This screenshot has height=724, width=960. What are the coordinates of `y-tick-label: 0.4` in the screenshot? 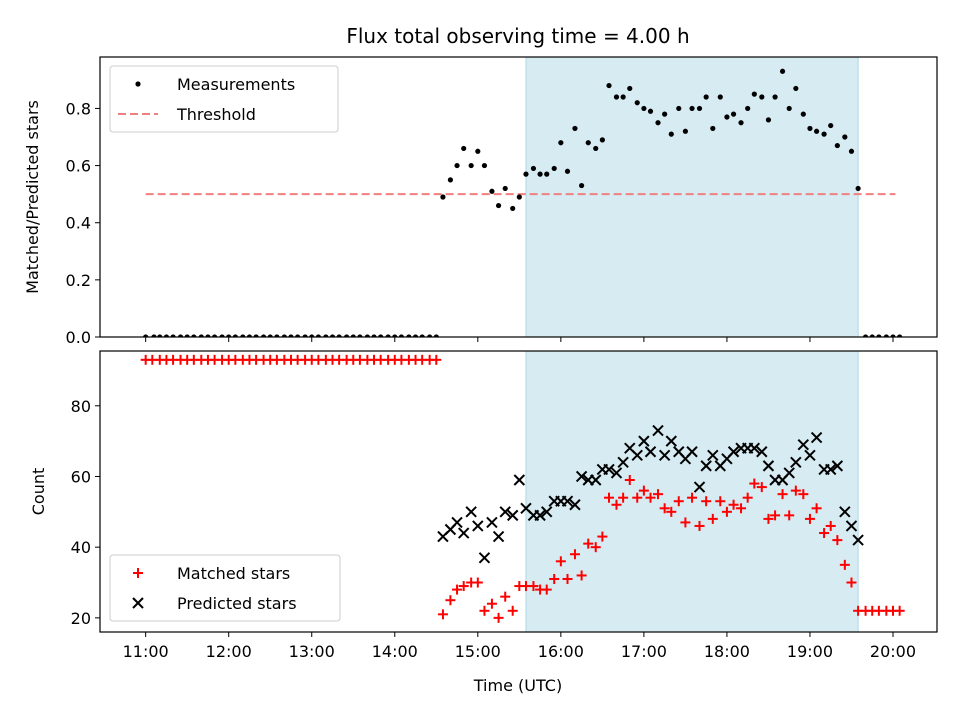 It's located at (78, 223).